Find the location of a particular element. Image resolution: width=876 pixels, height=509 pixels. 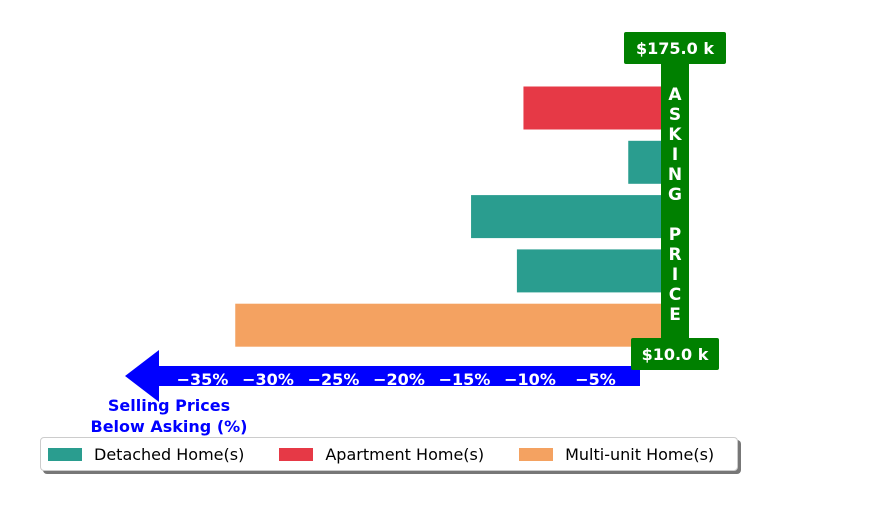

asking-price-top-box is located at coordinates (675, 48).